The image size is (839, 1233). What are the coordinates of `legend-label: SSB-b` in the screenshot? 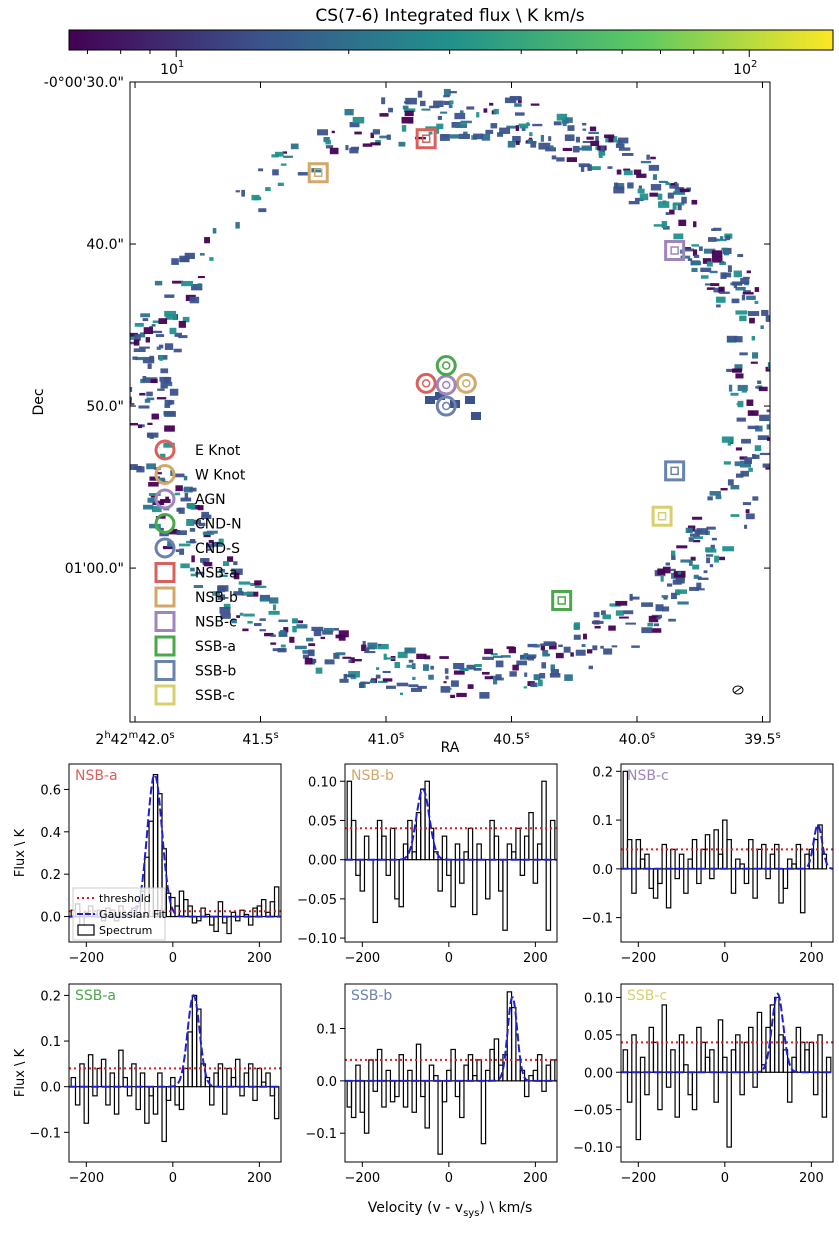 It's located at (215, 672).